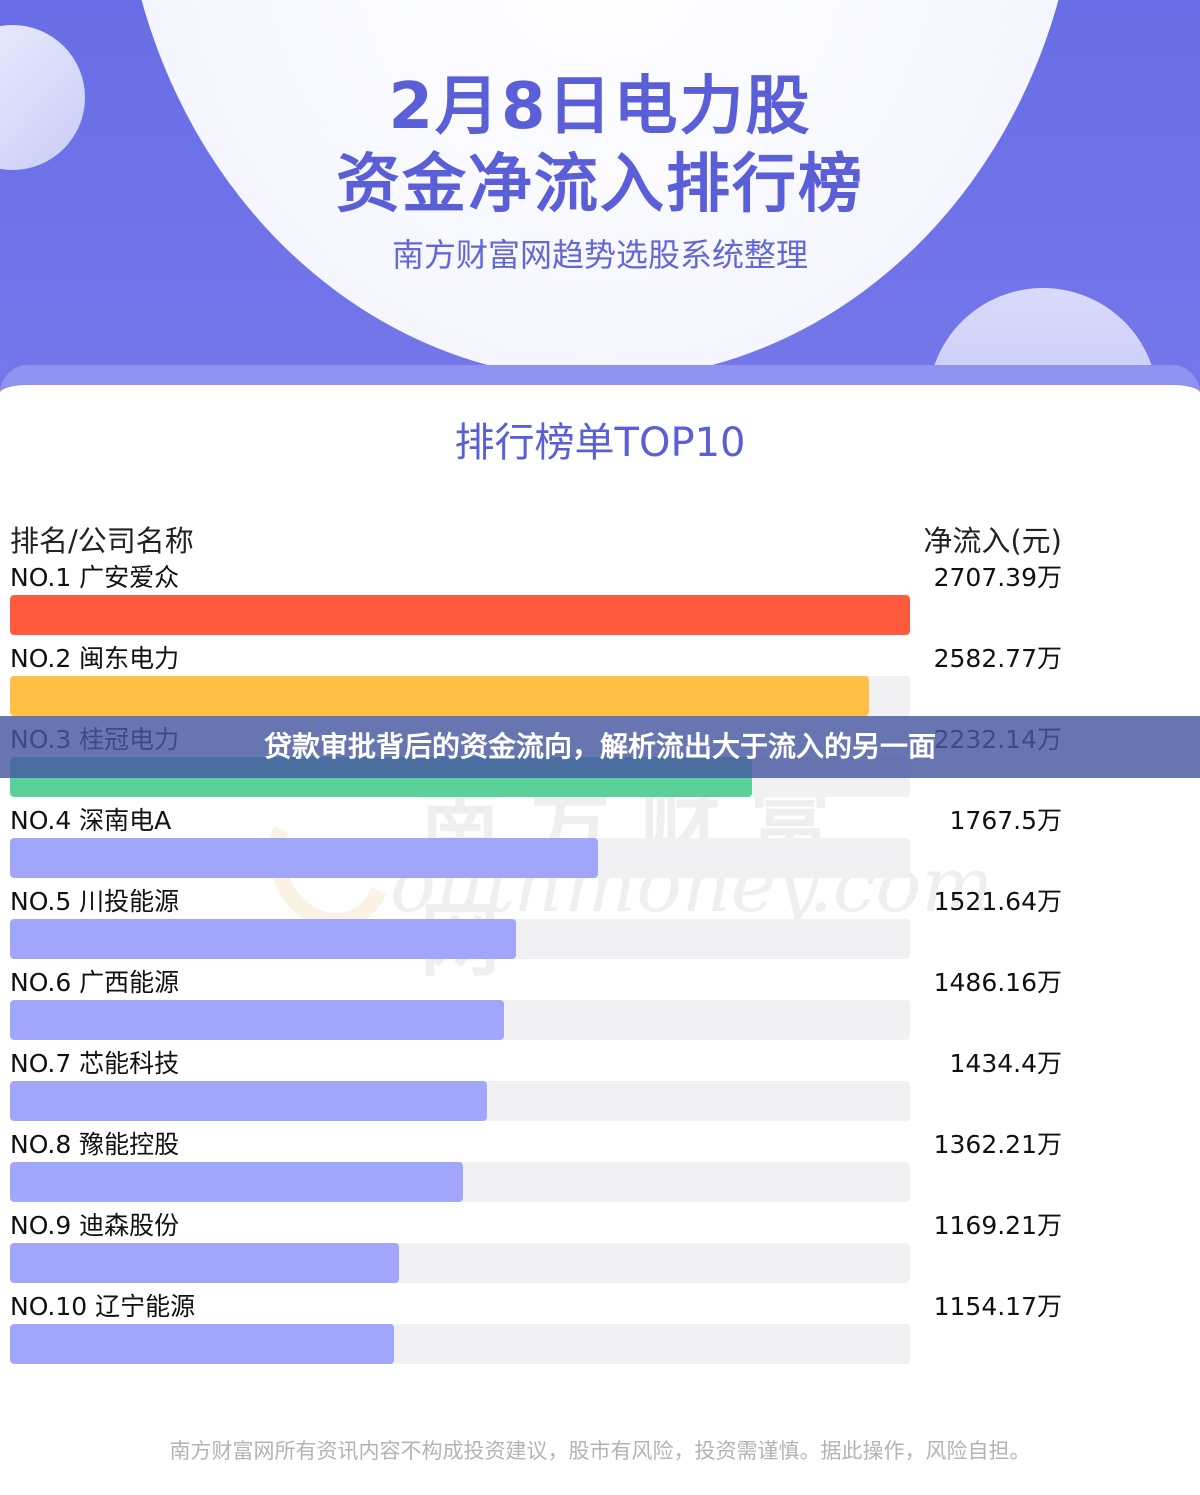  I want to click on row-company-label: NO.8 豫能控股, so click(95, 1144).